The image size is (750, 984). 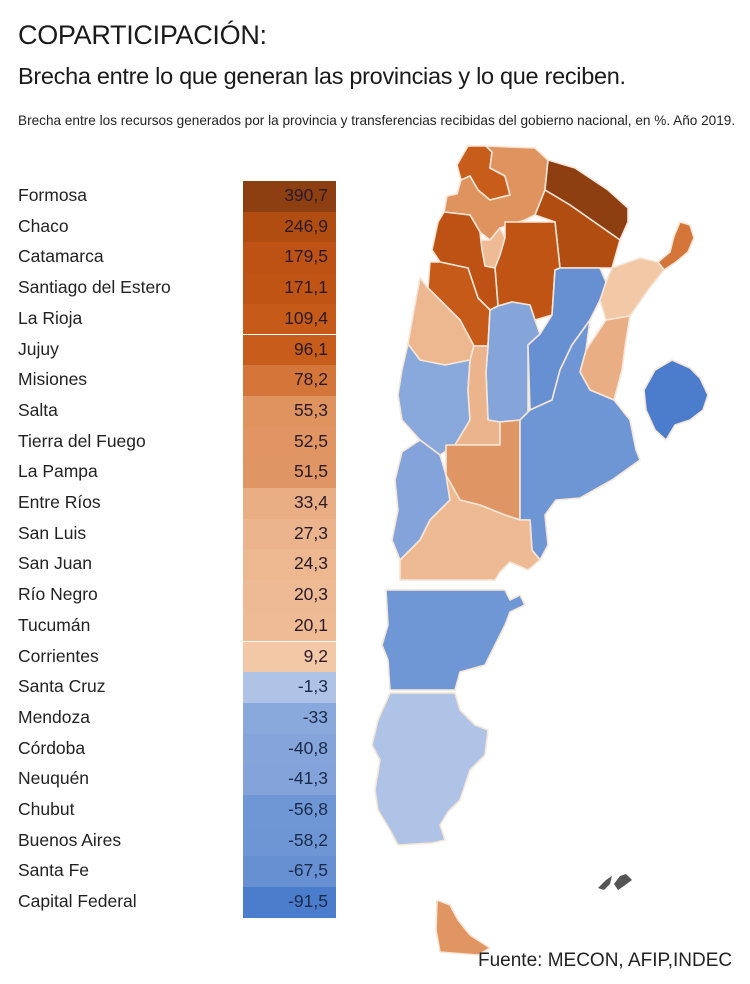 What do you see at coordinates (142, 35) in the screenshot?
I see `page-title: COPARTICIPACIÓN:` at bounding box center [142, 35].